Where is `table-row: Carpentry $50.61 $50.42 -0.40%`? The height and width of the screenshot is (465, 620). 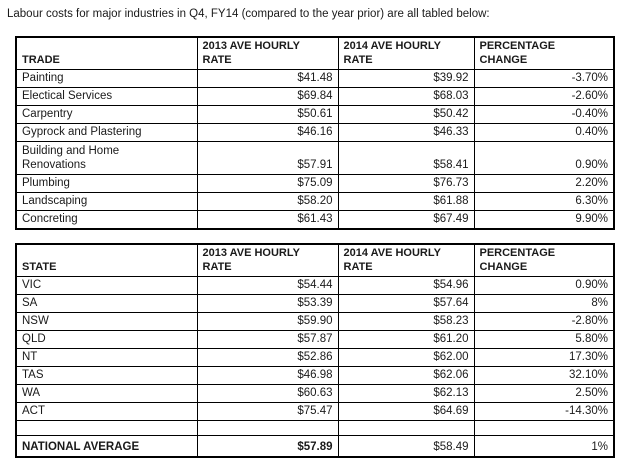 table-row: Carpentry $50.61 $50.42 -0.40% is located at coordinates (315, 114).